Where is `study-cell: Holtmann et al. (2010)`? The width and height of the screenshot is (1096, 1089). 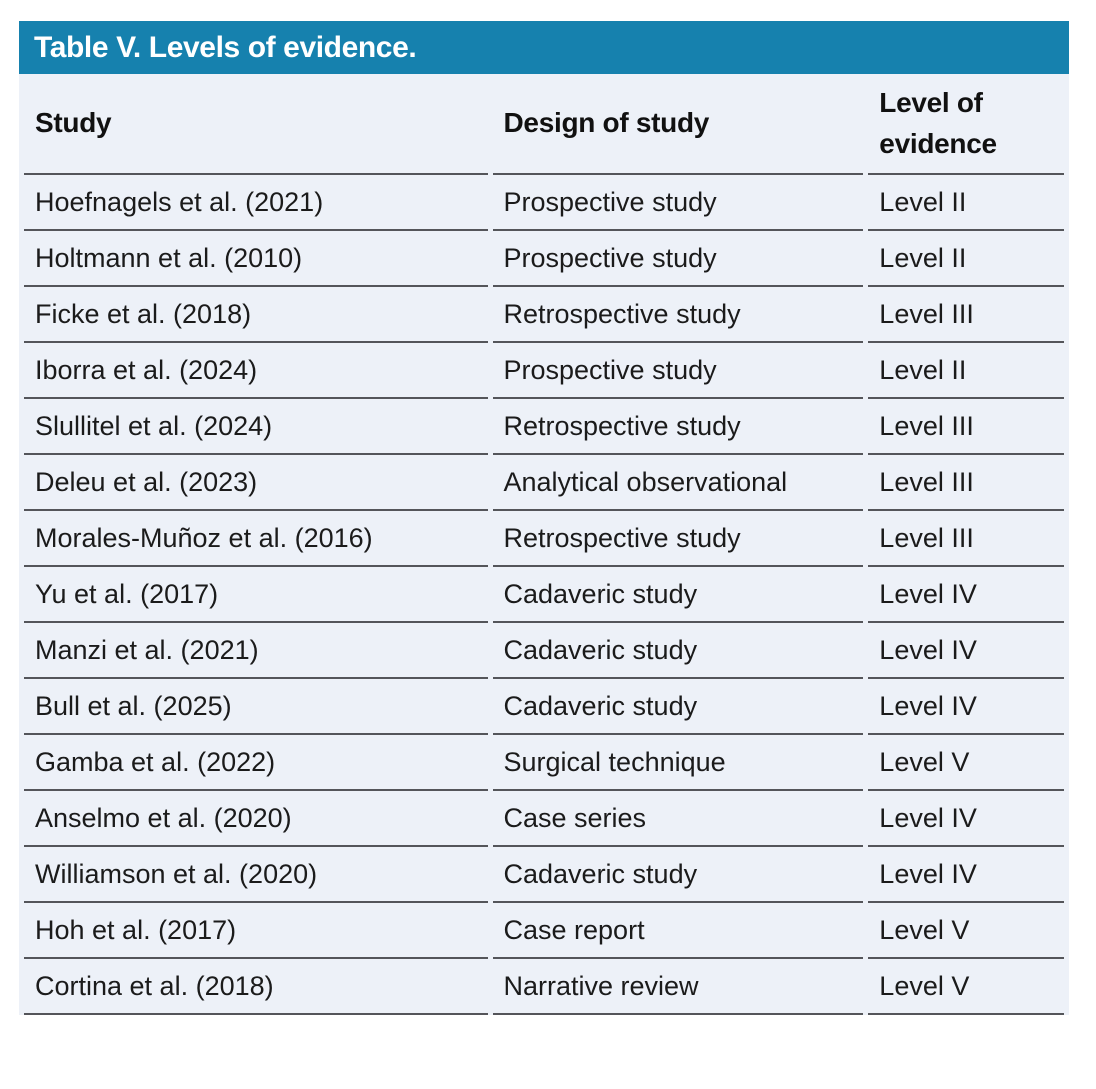
study-cell: Holtmann et al. (2010) is located at coordinates (256, 259).